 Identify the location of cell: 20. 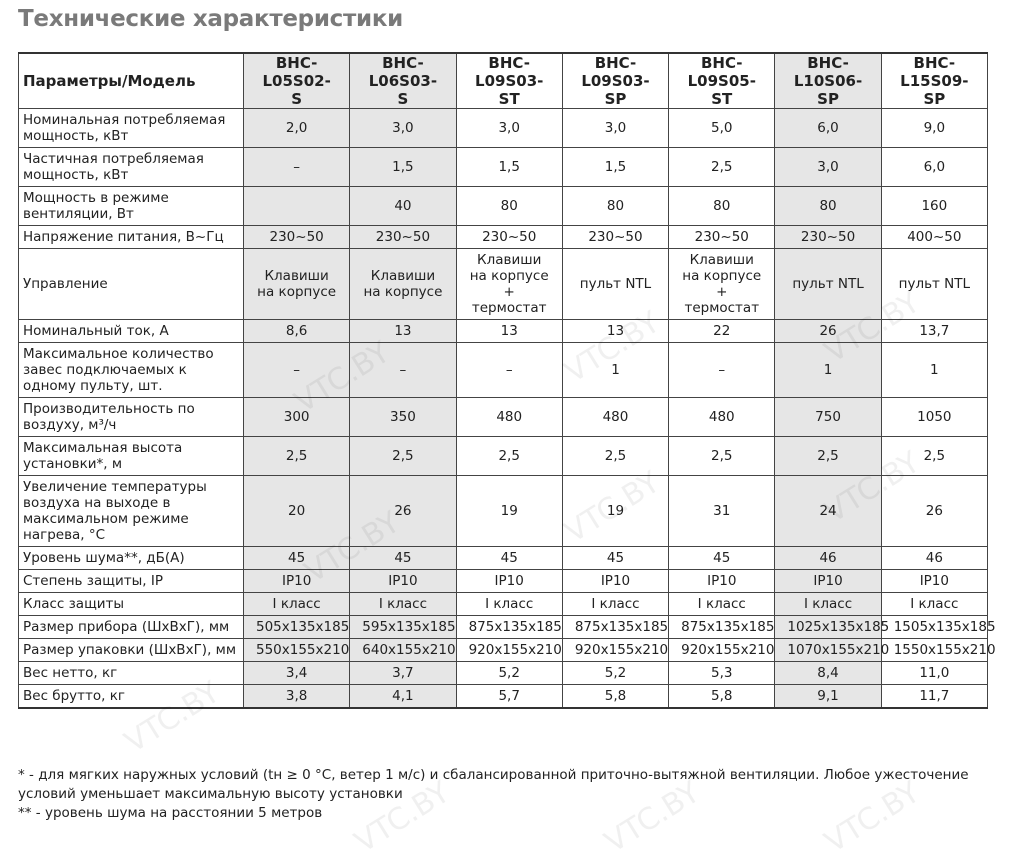
(296, 511).